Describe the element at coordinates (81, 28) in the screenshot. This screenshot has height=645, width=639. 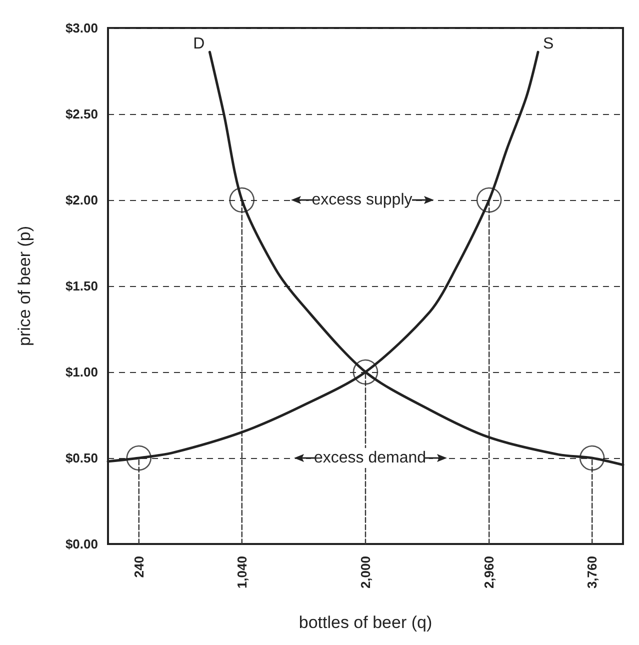
I see `y-tick-label: $3.00` at that location.